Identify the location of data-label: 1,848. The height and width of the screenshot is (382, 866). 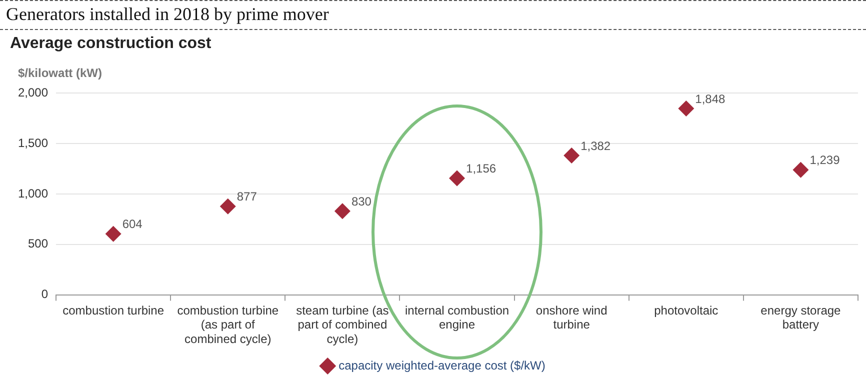
(710, 99).